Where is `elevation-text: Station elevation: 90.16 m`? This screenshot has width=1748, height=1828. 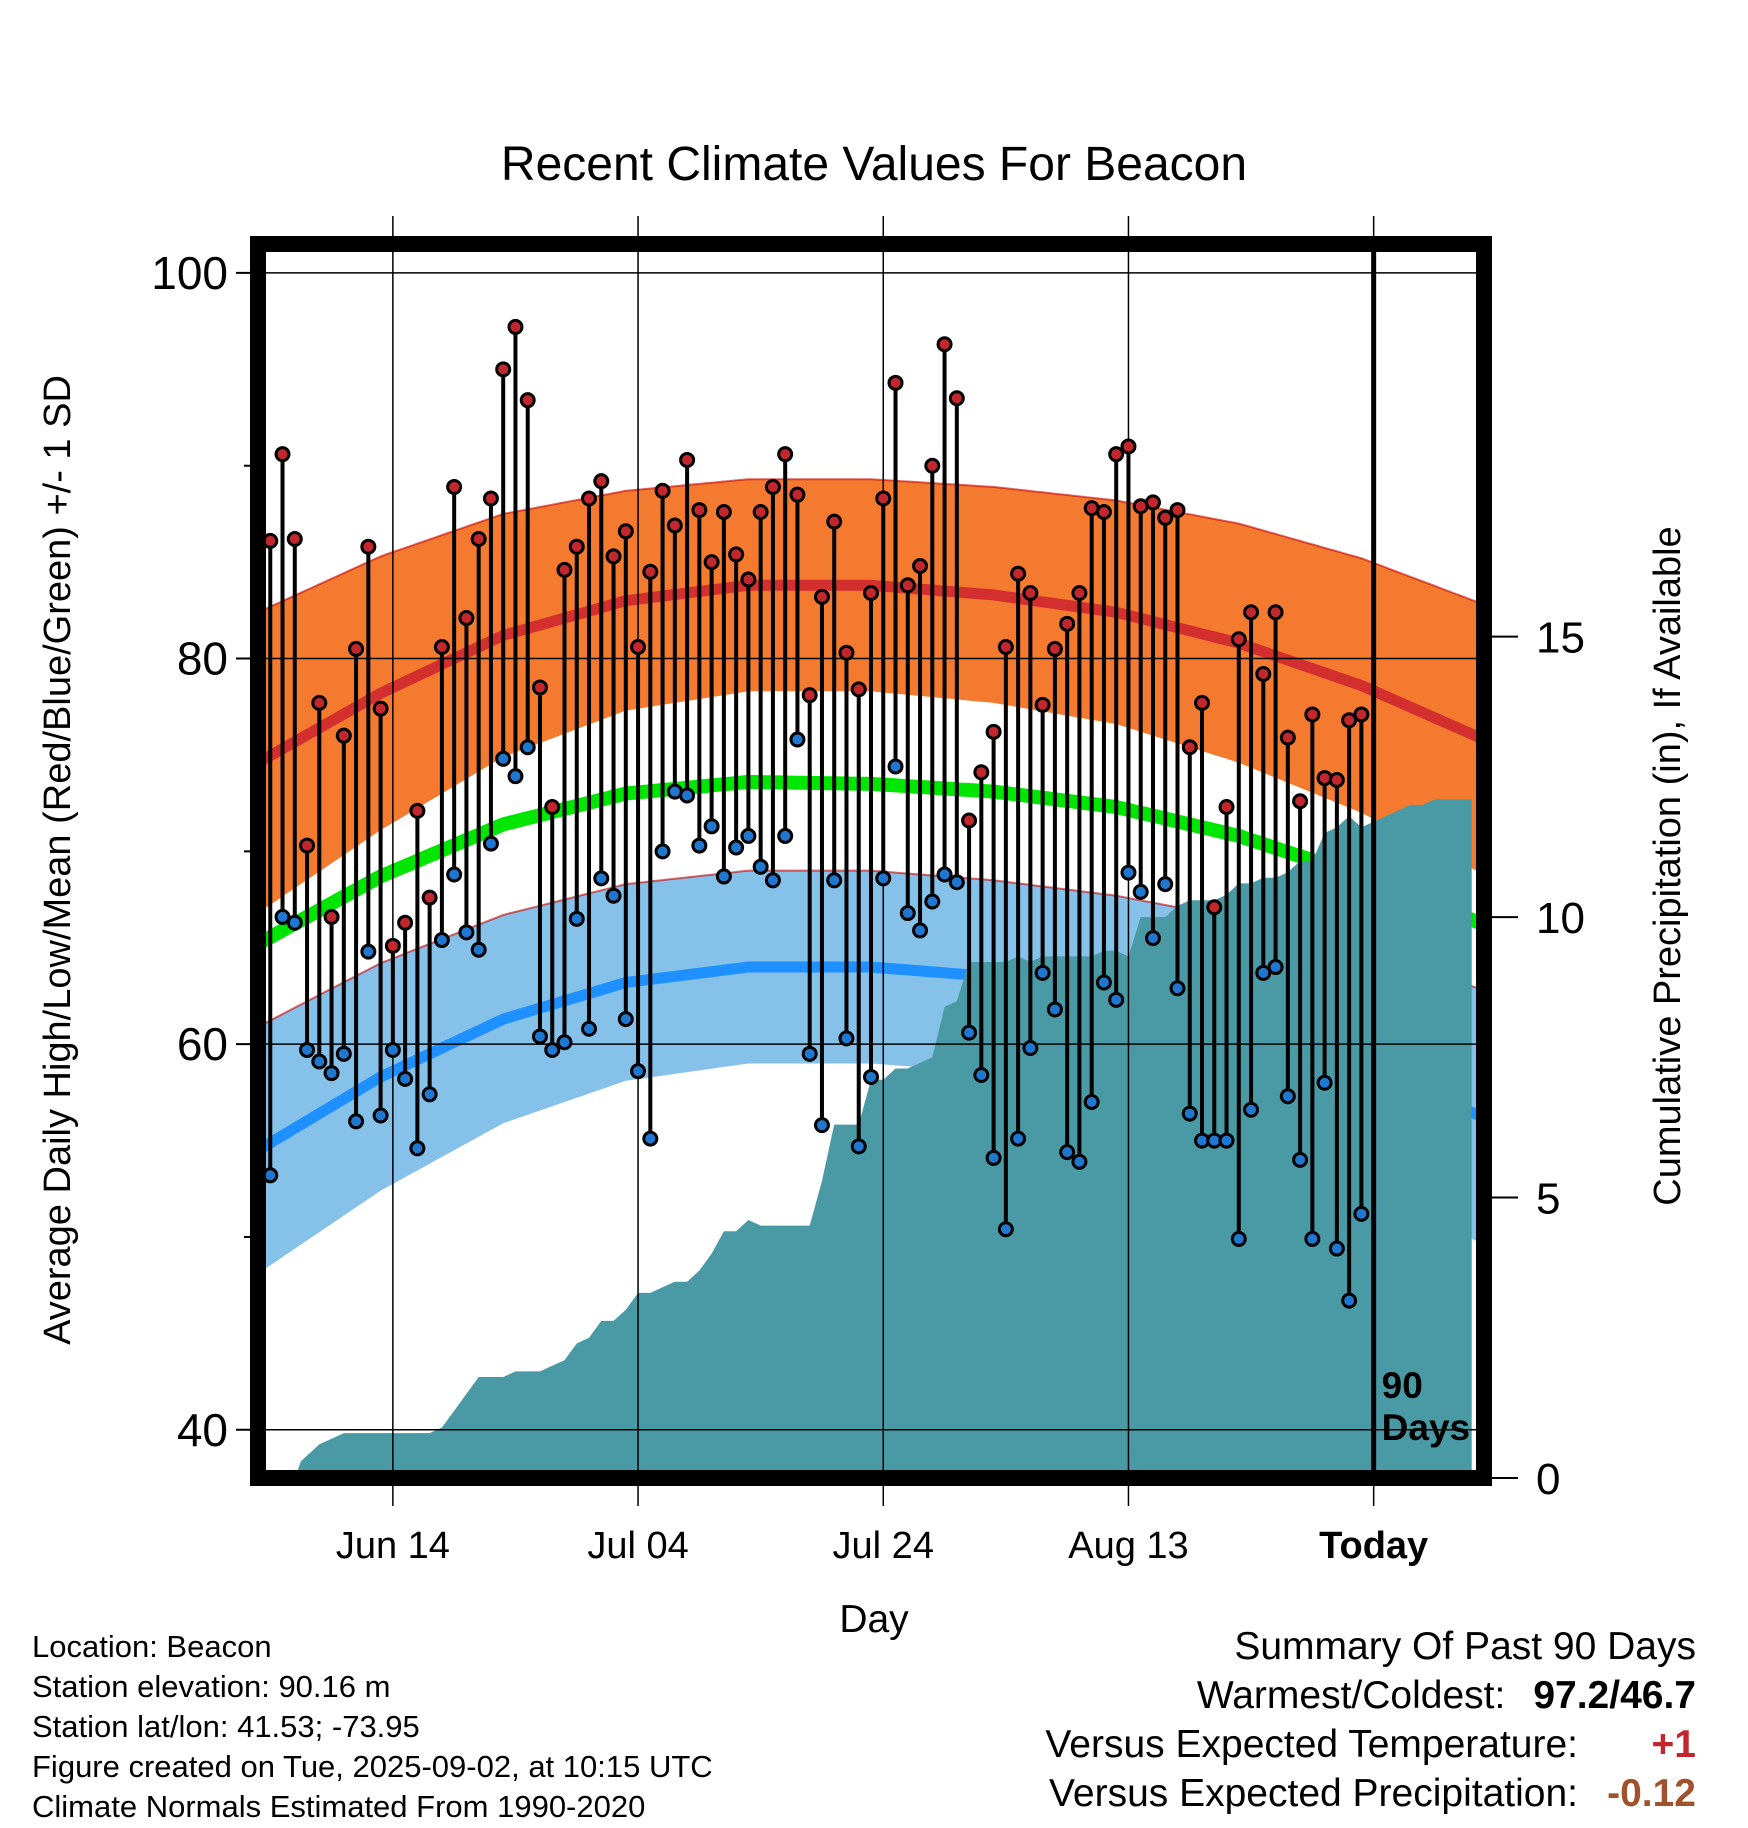
elevation-text: Station elevation: 90.16 m is located at coordinates (211, 1686).